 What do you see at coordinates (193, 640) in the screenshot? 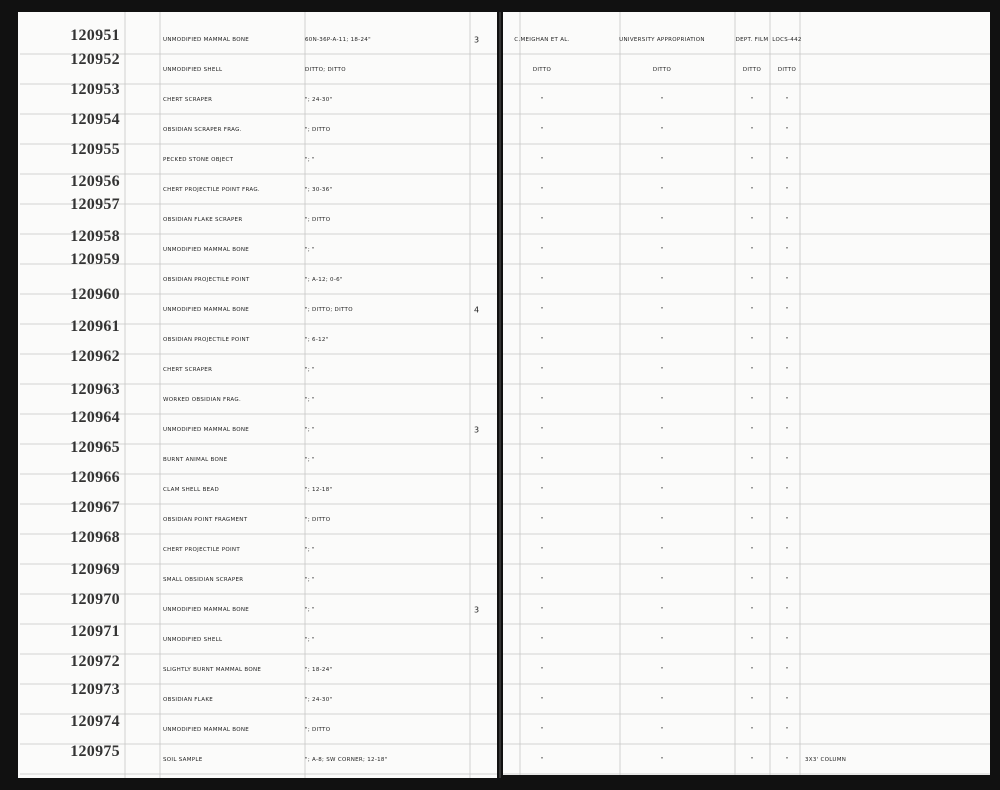
I see `item-description: UNMODIFIED SHELL` at bounding box center [193, 640].